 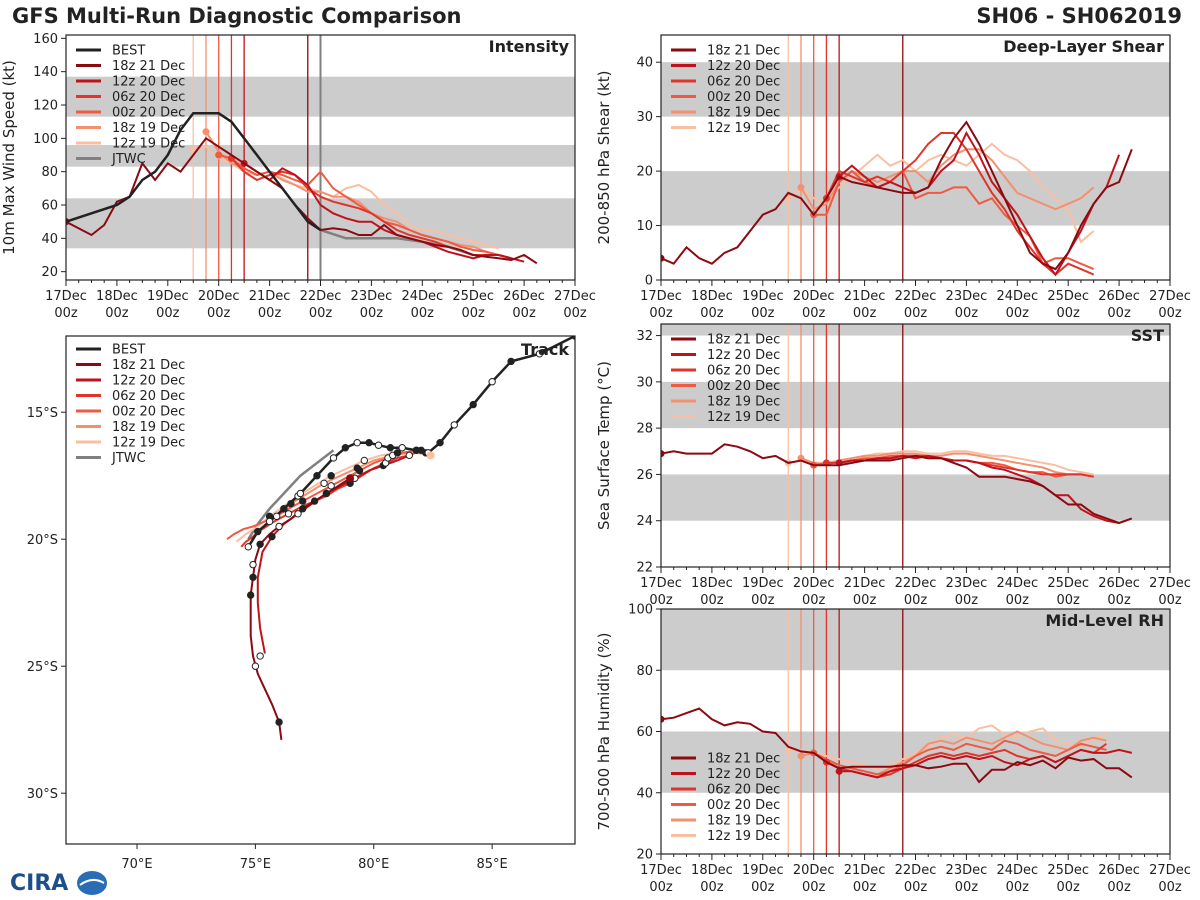 What do you see at coordinates (45, 106) in the screenshot?
I see `y-tick-label: 120` at bounding box center [45, 106].